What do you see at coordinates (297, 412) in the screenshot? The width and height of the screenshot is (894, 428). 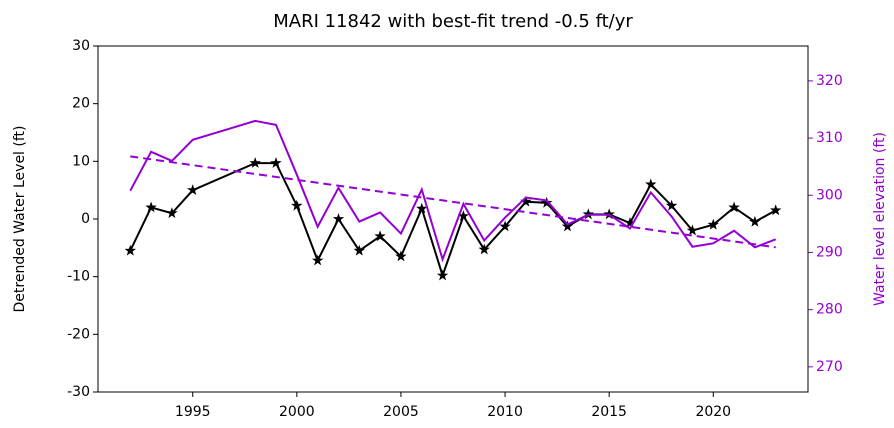 I see `x-tick-label: 2000` at bounding box center [297, 412].